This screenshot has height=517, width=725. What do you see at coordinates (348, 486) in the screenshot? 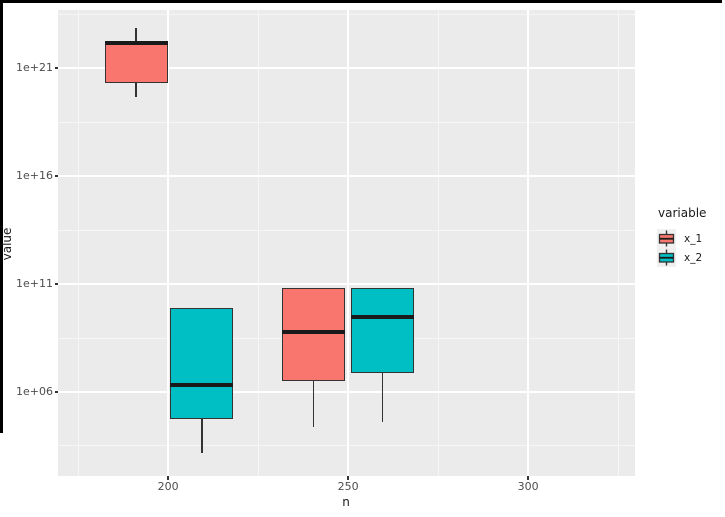
I see `x-tick-label: 250` at bounding box center [348, 486].